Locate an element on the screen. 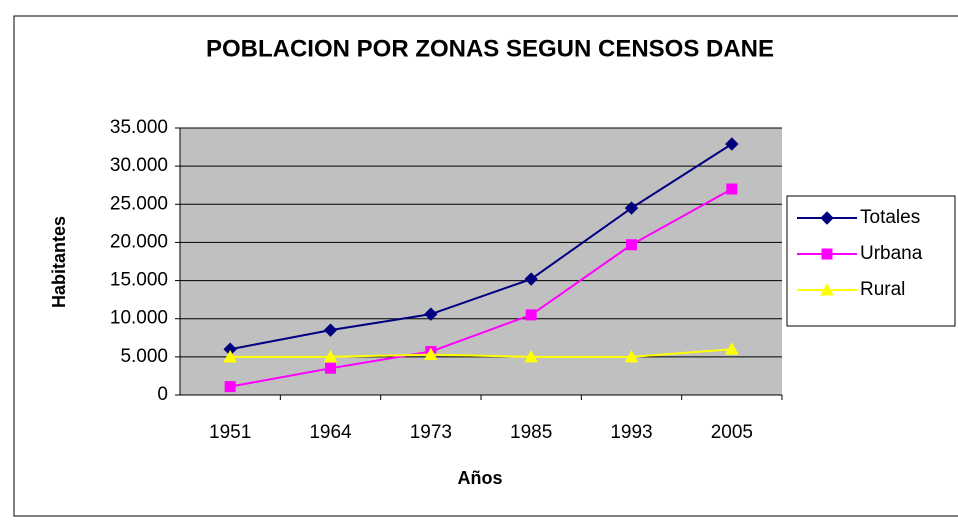 Image resolution: width=958 pixels, height=520 pixels. y-axis-label: Habitantes is located at coordinates (59, 262).